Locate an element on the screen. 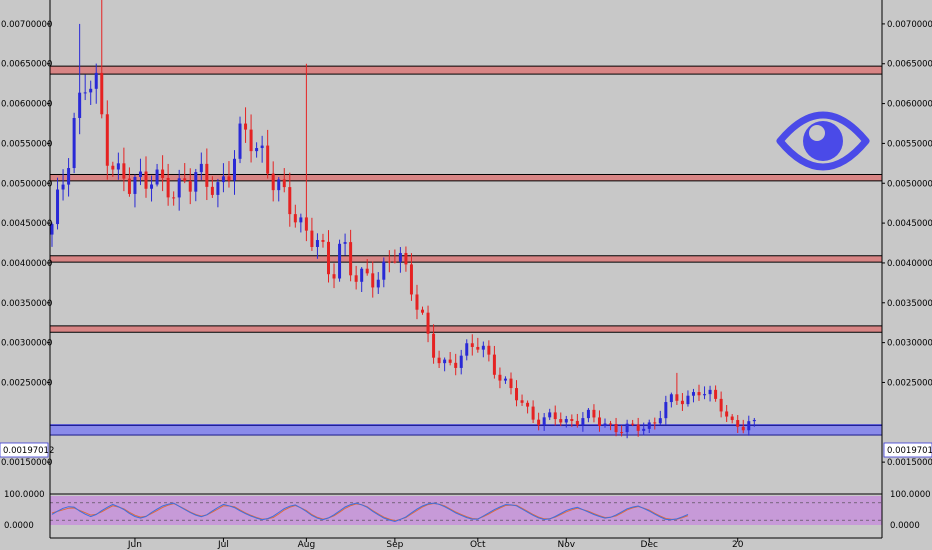  current-price-label-left: 0.00197012 is located at coordinates (27, 450).